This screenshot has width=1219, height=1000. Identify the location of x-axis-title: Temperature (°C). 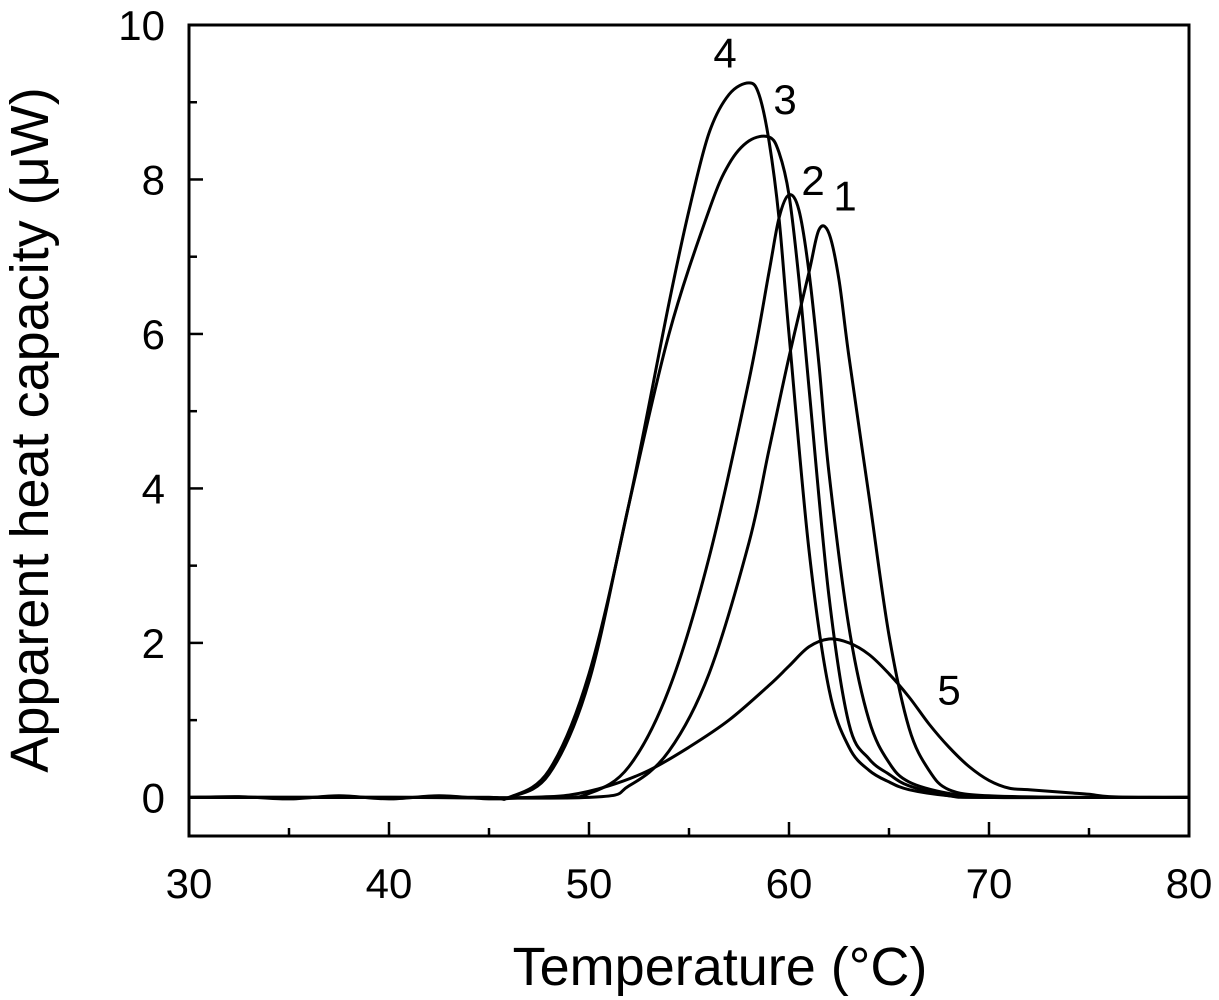
(720, 967).